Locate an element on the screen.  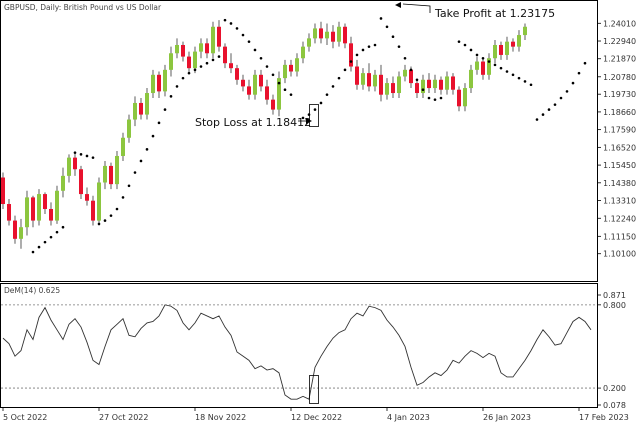
price-tick-label: 1.12240 is located at coordinates (619, 218).